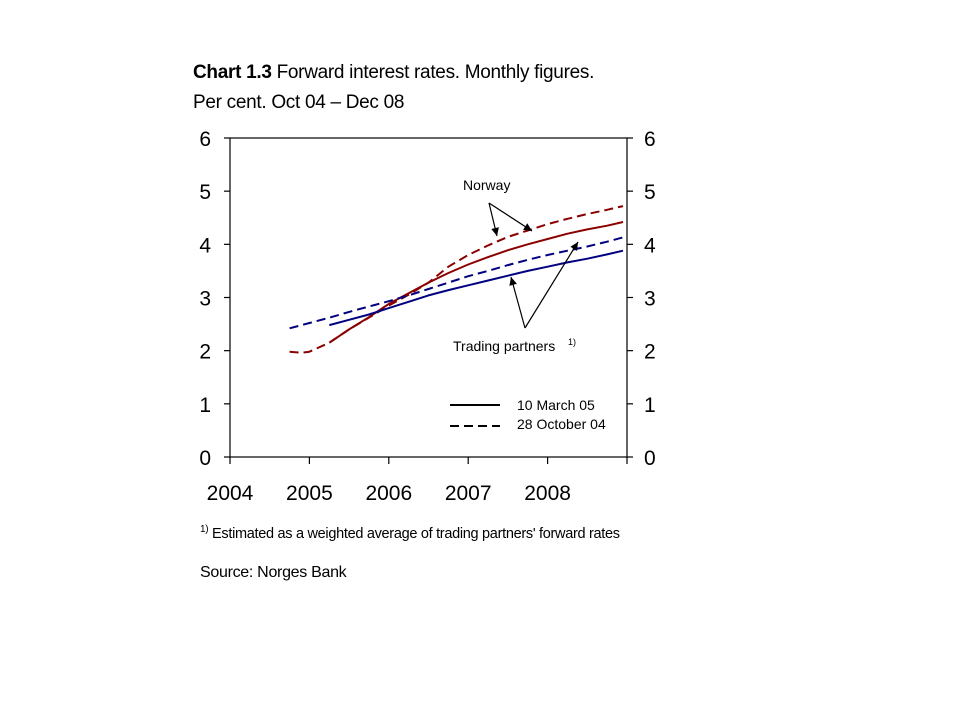 The image size is (960, 725). What do you see at coordinates (468, 493) in the screenshot?
I see `x-tick-label: 2007` at bounding box center [468, 493].